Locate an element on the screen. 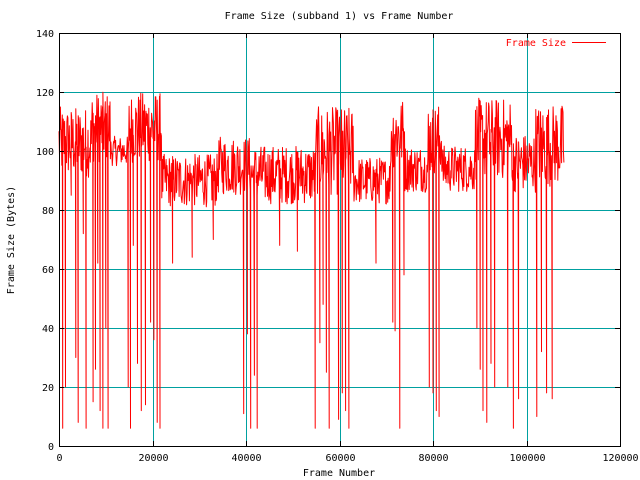  y-tick-label: 60 is located at coordinates (48, 270).